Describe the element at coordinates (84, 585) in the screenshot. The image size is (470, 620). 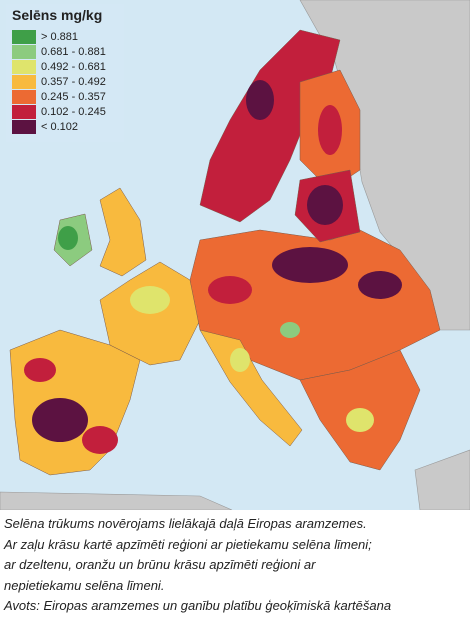
I see `caption-line: nepietiekamu selēna līmeni.` at that location.